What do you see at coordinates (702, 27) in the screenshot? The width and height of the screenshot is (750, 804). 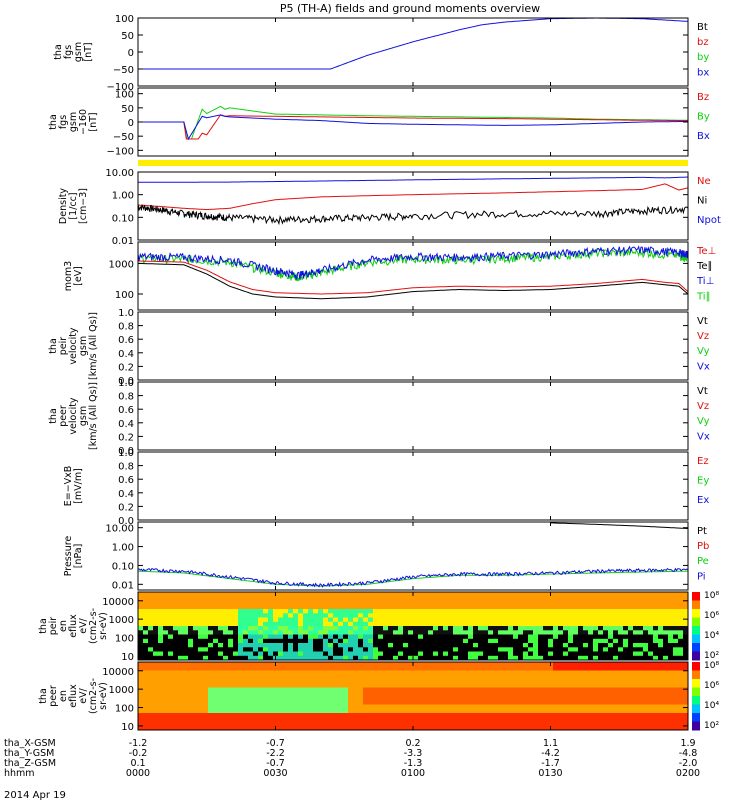 I see `legend-entry: Bt` at bounding box center [702, 27].